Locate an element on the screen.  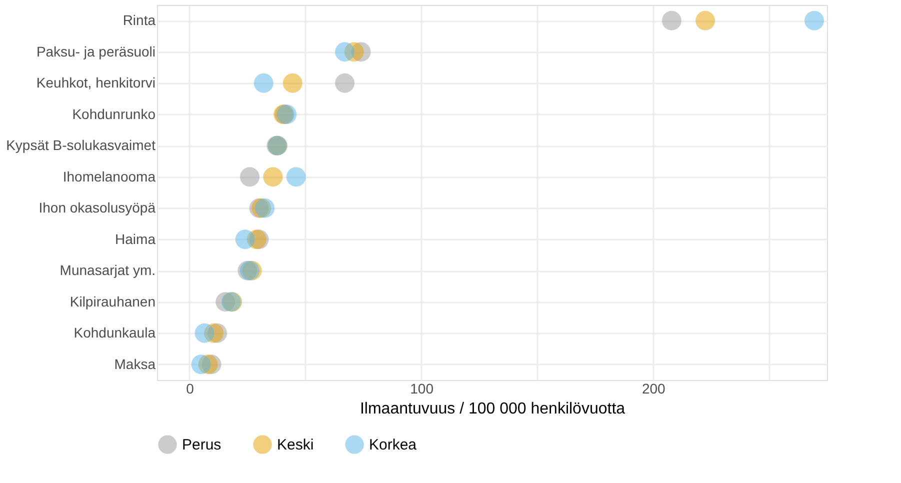
y-tick-label: Ihon okasolusyöpä is located at coordinates (97, 208).